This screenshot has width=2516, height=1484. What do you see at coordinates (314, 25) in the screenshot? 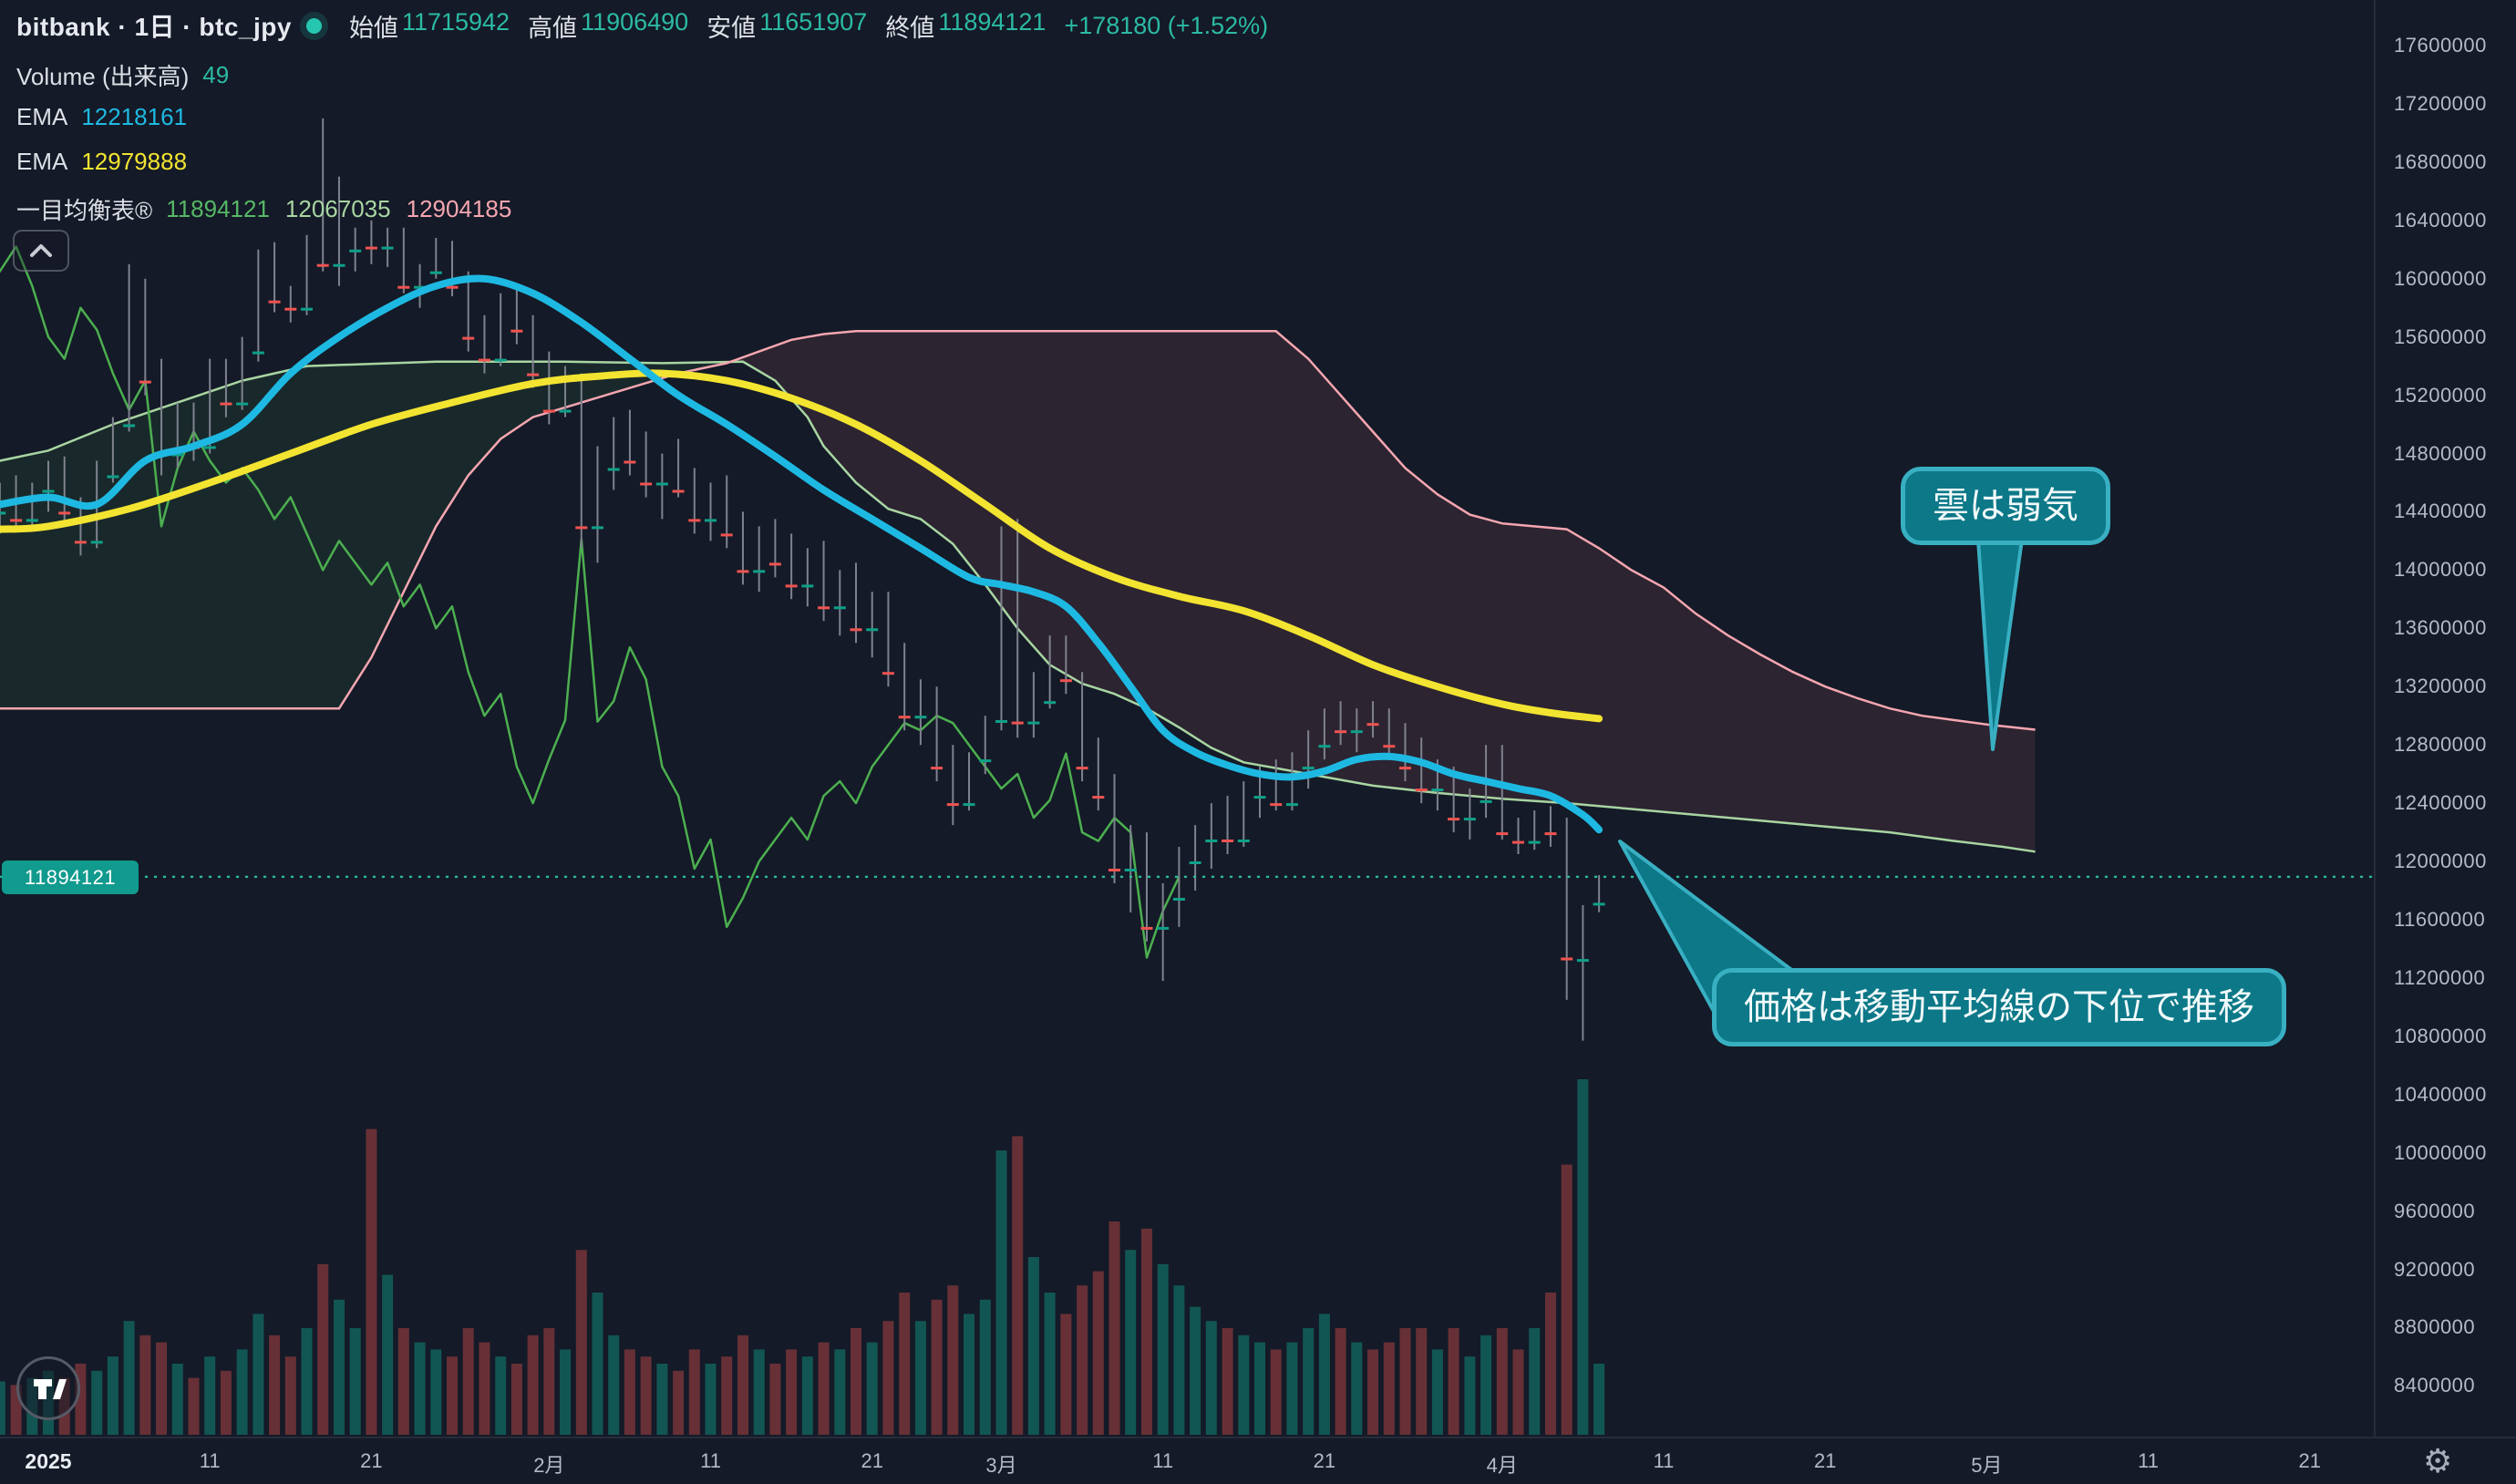
I see `market-status-dot-icon` at bounding box center [314, 25].